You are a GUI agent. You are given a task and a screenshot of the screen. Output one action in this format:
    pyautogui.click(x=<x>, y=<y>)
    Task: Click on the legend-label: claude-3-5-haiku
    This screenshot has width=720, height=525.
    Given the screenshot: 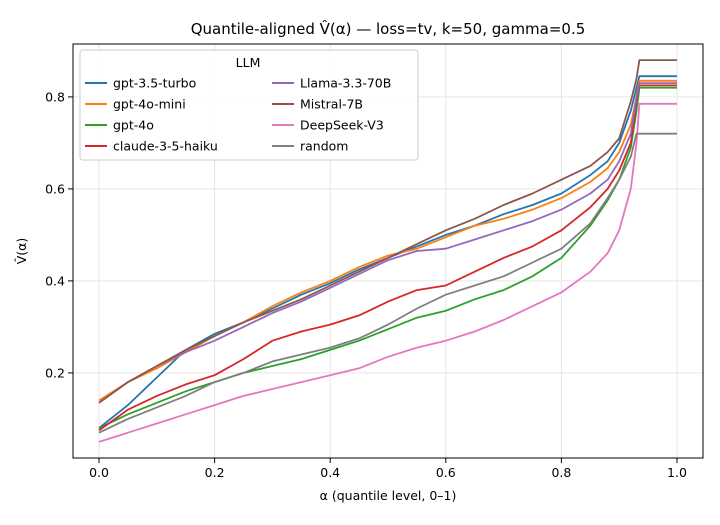 What is the action you would take?
    pyautogui.click(x=165, y=146)
    